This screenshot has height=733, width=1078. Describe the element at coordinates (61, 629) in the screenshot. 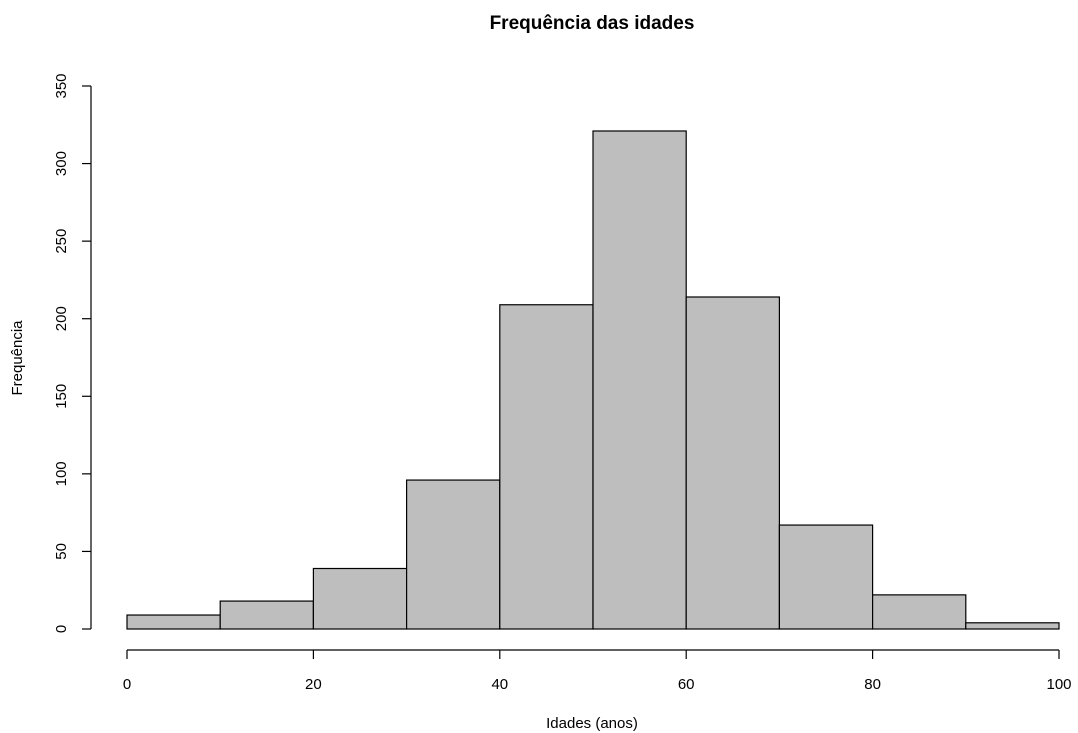

I see `y-tick-label: 0` at that location.